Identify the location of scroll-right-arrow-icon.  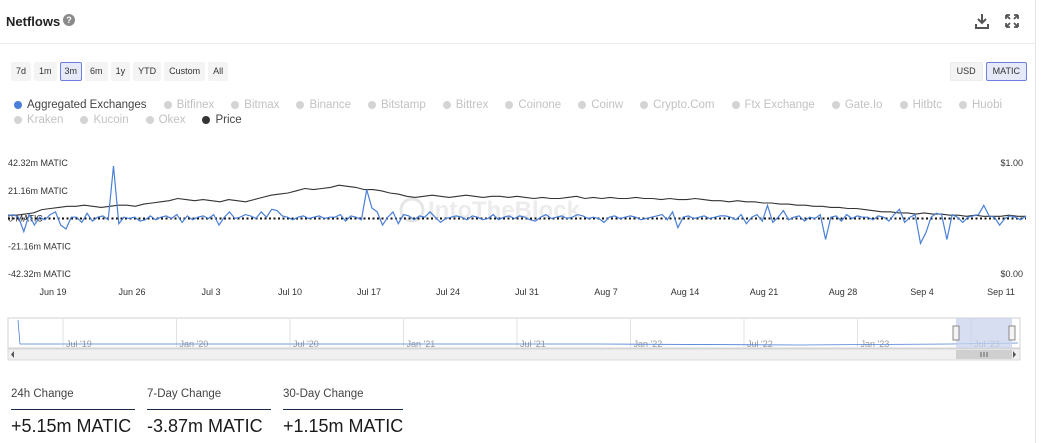
(1014, 354).